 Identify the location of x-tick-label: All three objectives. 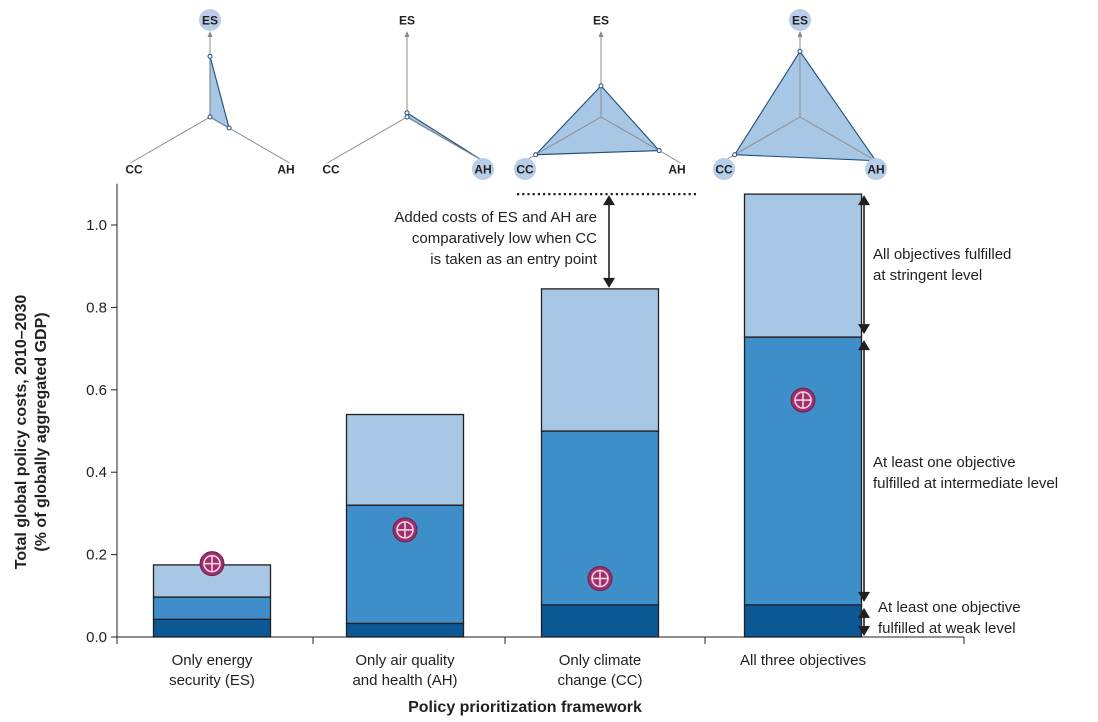
(803, 660).